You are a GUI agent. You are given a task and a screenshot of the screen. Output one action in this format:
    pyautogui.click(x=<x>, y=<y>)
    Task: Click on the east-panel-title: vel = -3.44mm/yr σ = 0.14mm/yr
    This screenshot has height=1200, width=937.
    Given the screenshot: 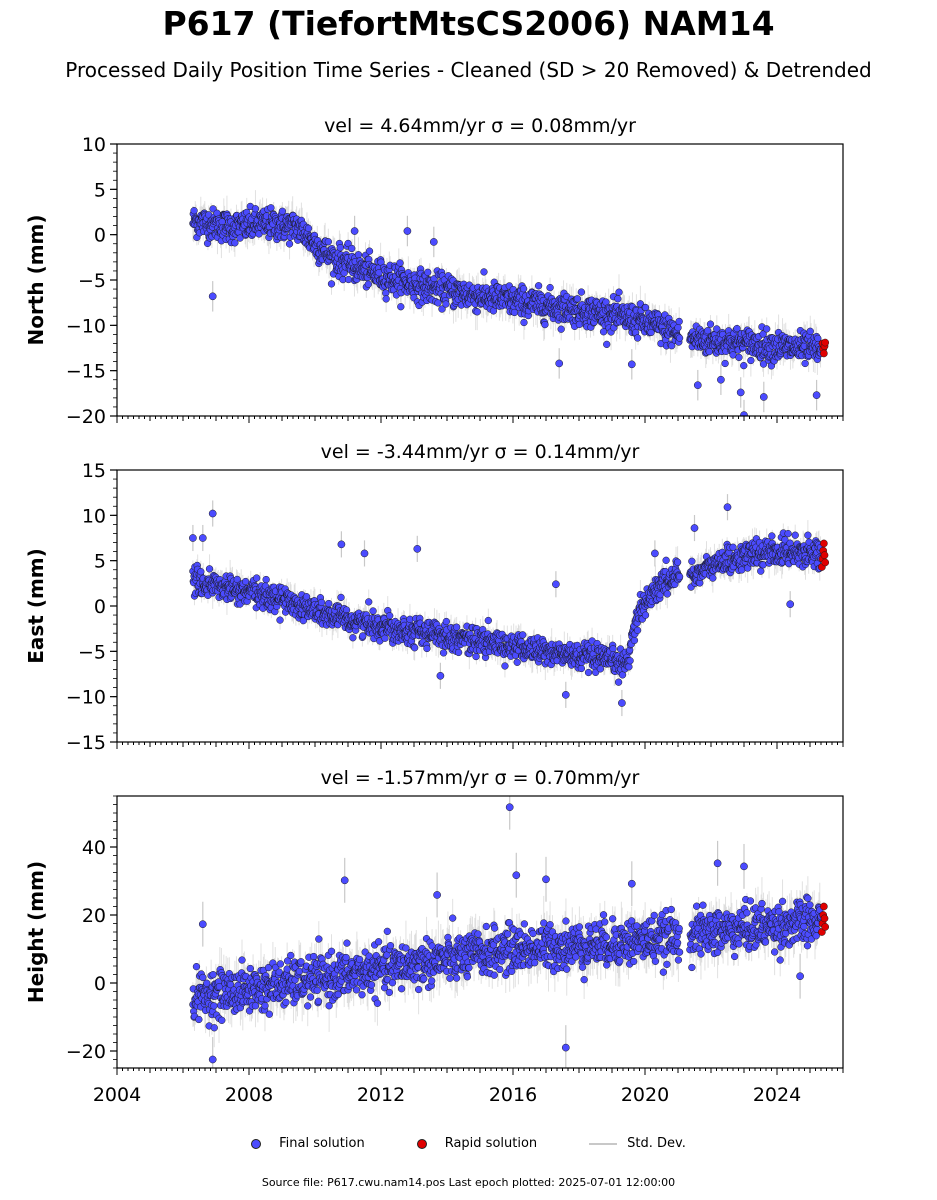 What is the action you would take?
    pyautogui.click(x=480, y=452)
    